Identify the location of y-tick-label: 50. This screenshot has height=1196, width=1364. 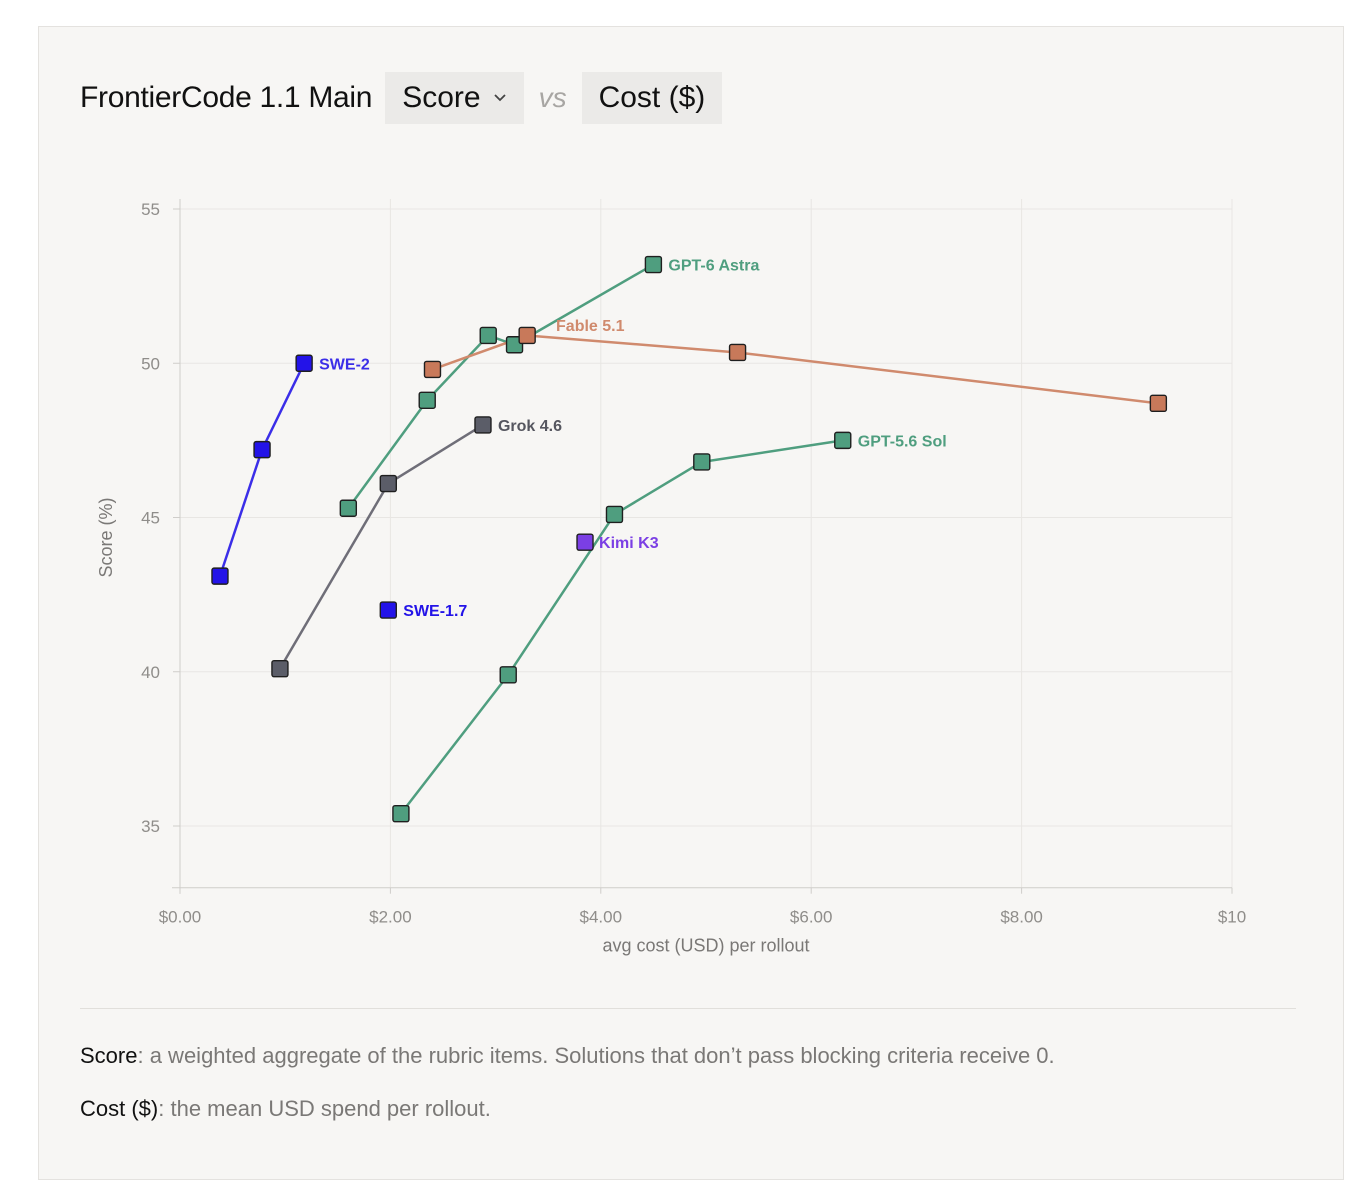
(150, 363).